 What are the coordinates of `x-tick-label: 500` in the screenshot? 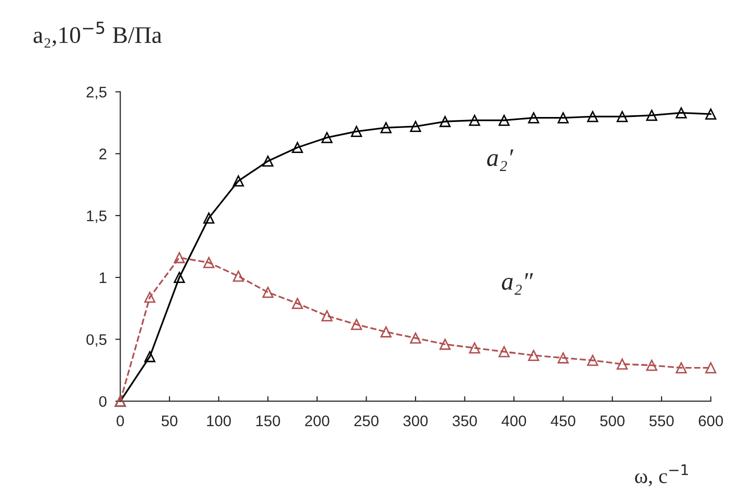 It's located at (612, 420).